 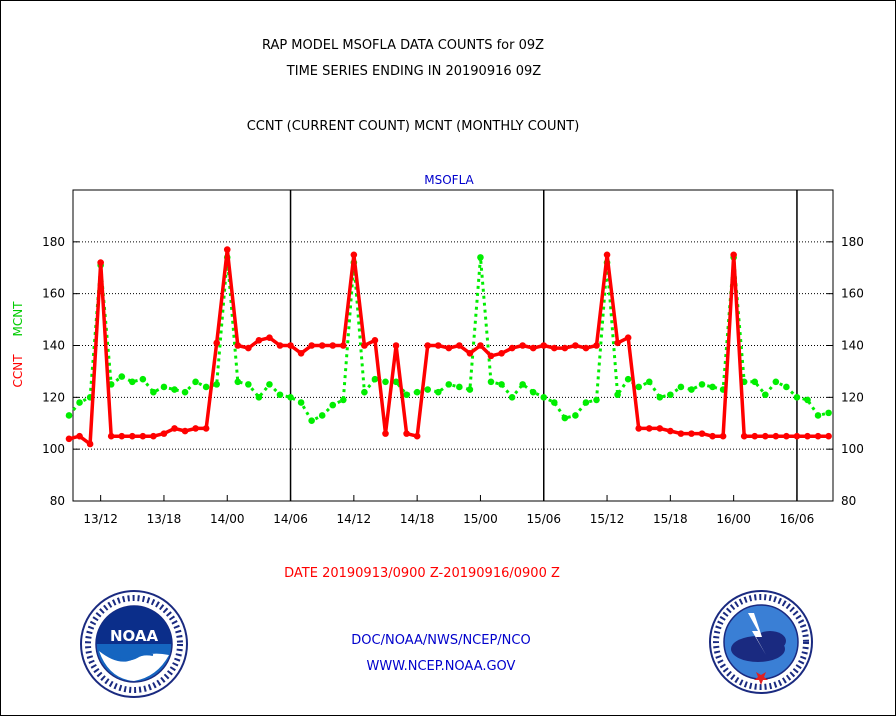 I want to click on y-label-mcnt: MCNT, so click(x=18, y=319).